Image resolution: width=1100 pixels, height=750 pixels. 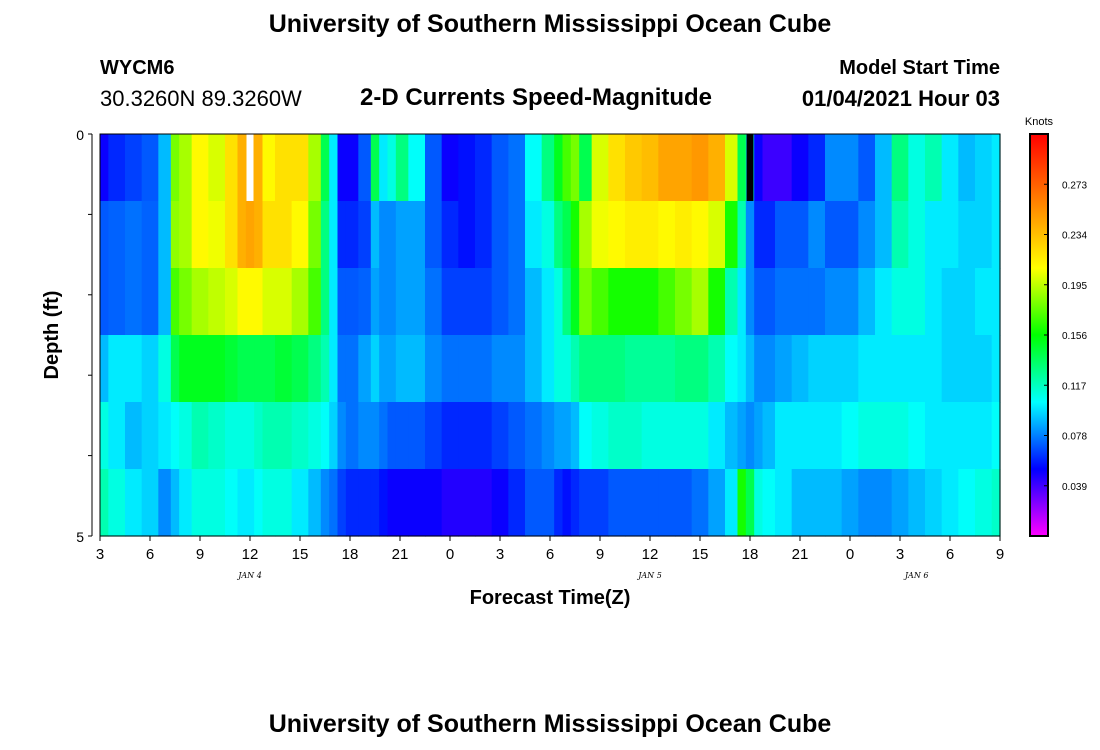 What do you see at coordinates (80, 537) in the screenshot?
I see `y-tick-label: 5` at bounding box center [80, 537].